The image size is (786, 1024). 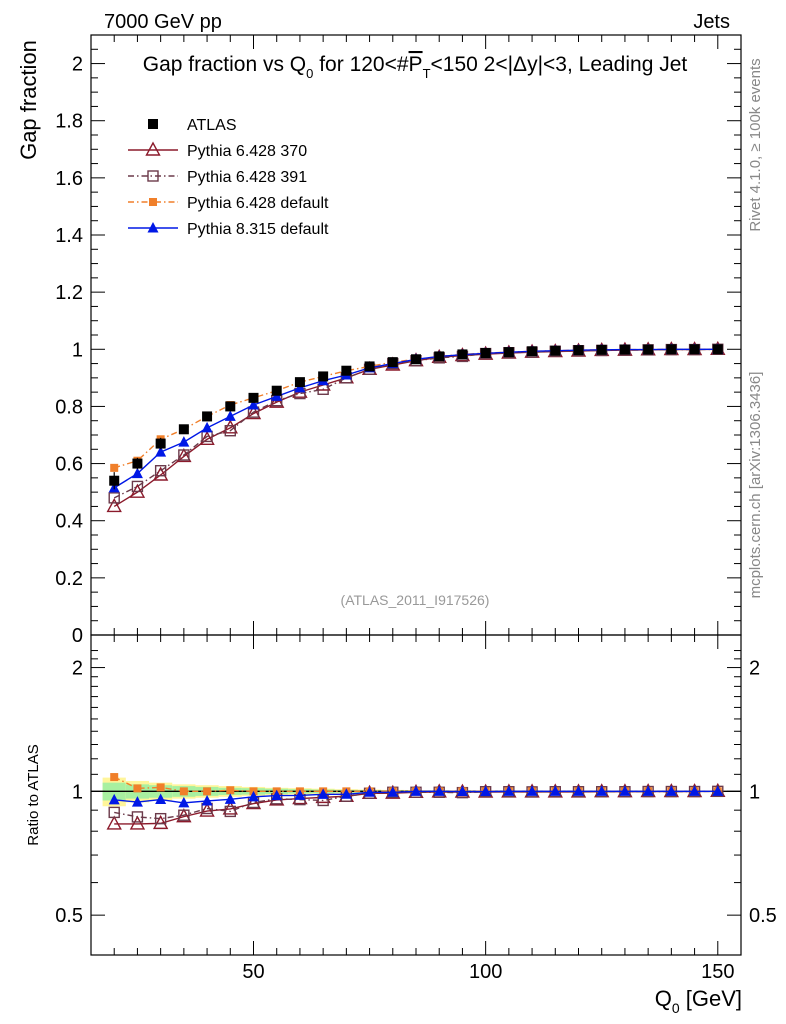 What do you see at coordinates (77, 792) in the screenshot?
I see `ratio-y-tick-label: 1` at bounding box center [77, 792].